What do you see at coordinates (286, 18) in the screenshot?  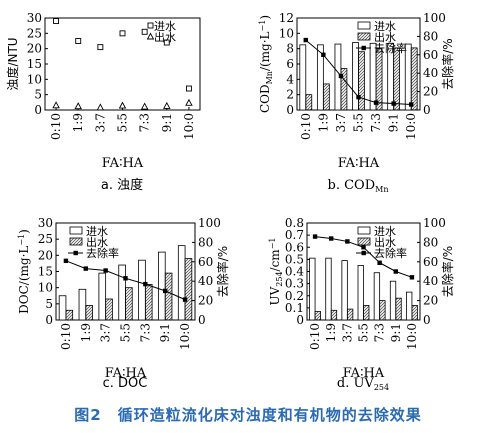 I see `y-tick-label: 12` at bounding box center [286, 18].